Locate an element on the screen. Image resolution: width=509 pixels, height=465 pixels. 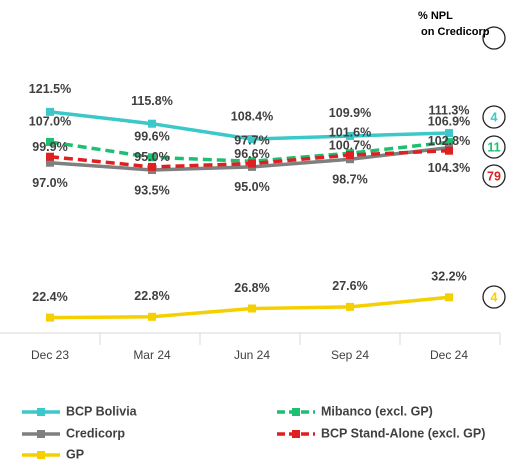
x-tick-label: Mar 24 is located at coordinates (152, 355).